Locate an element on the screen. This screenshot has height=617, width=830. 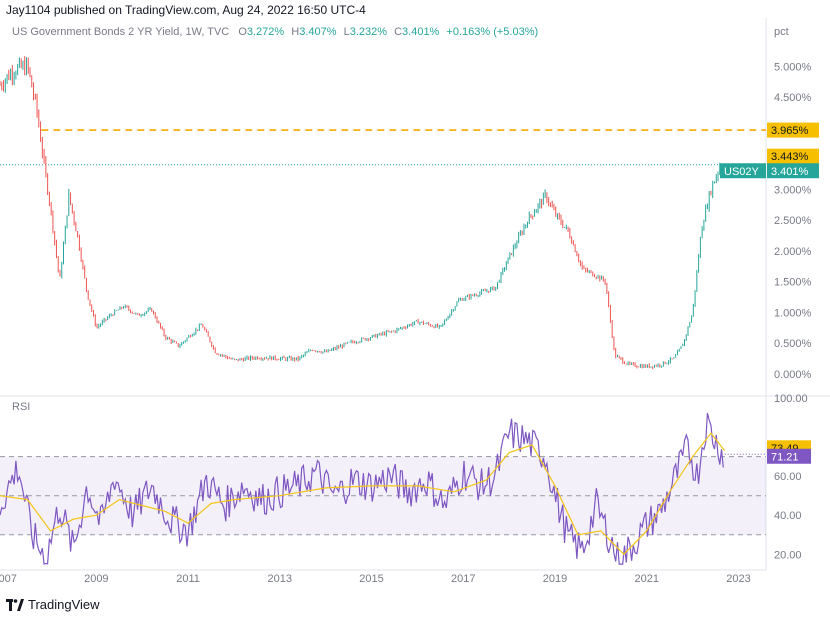
price-tick-label: 0.500% is located at coordinates (793, 344).